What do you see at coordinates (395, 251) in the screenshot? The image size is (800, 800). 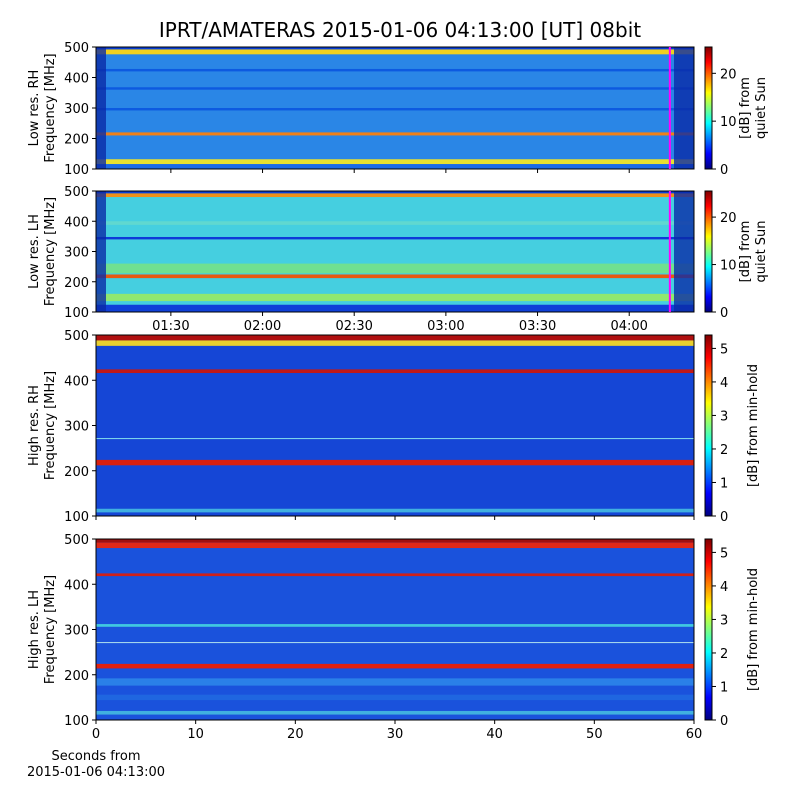 I see `spectrogram` at bounding box center [395, 251].